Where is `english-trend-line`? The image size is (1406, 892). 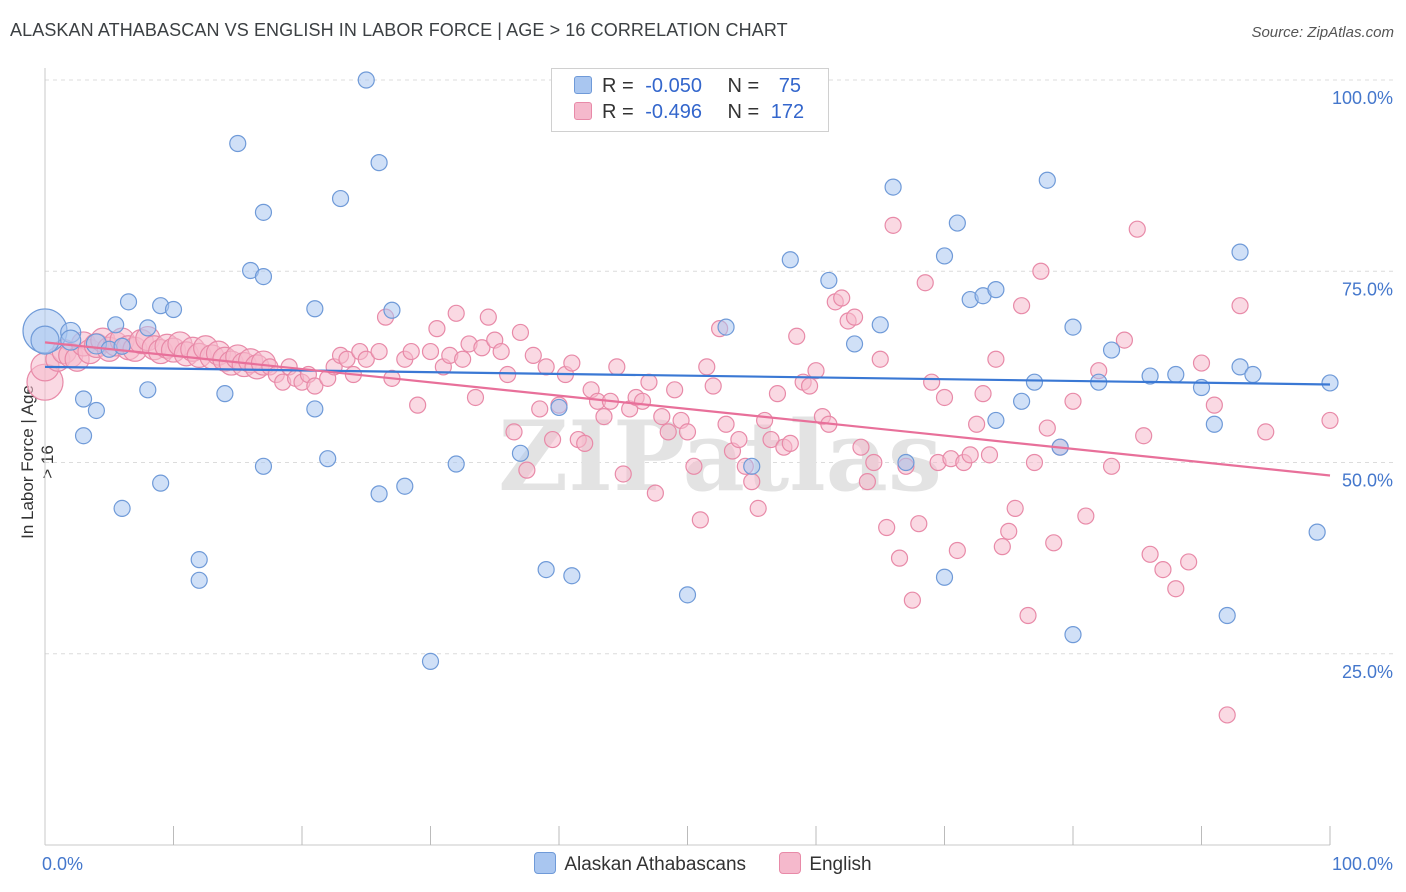
english-trend-line is located at coordinates (687, 409).